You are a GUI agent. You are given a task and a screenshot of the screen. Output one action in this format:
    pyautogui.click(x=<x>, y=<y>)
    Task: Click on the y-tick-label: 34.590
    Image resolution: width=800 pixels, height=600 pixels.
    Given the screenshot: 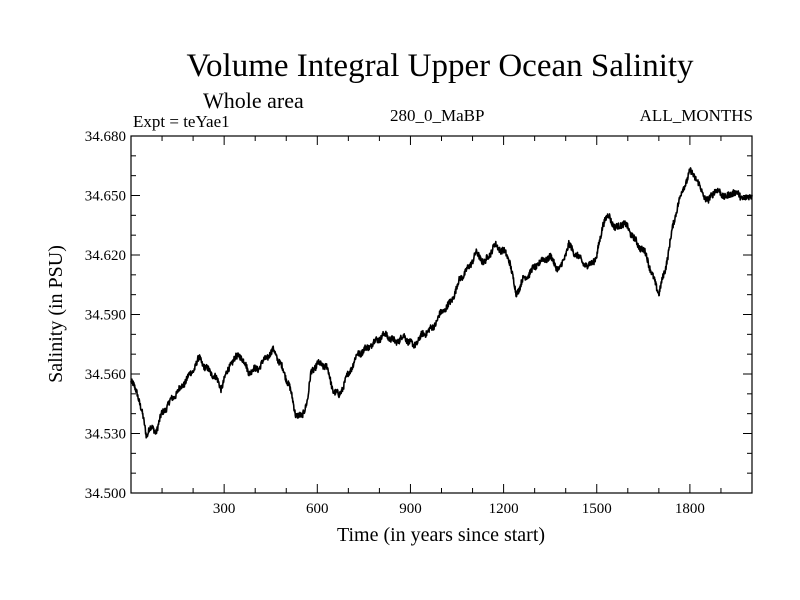 What is the action you would take?
    pyautogui.click(x=105, y=316)
    